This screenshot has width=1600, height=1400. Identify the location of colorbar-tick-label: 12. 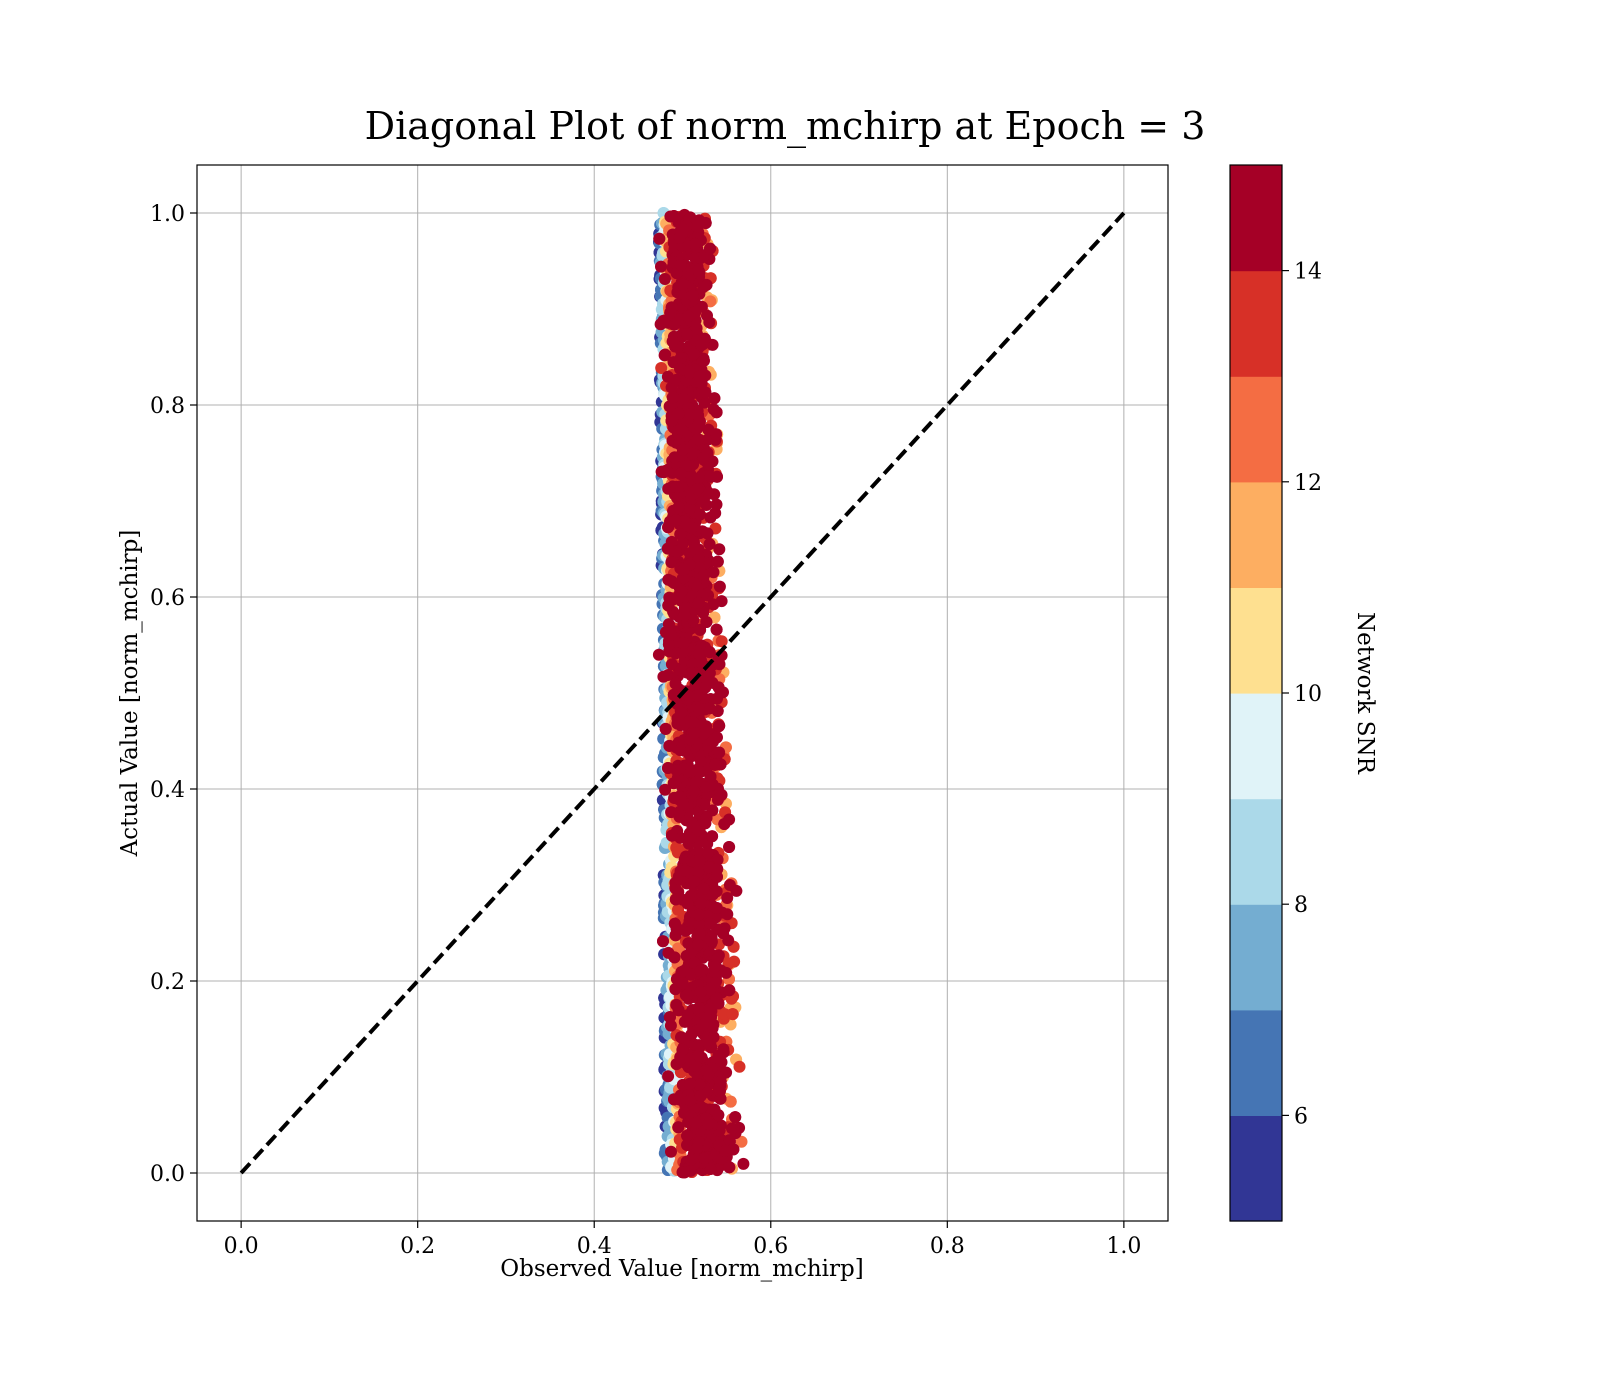
(1308, 483).